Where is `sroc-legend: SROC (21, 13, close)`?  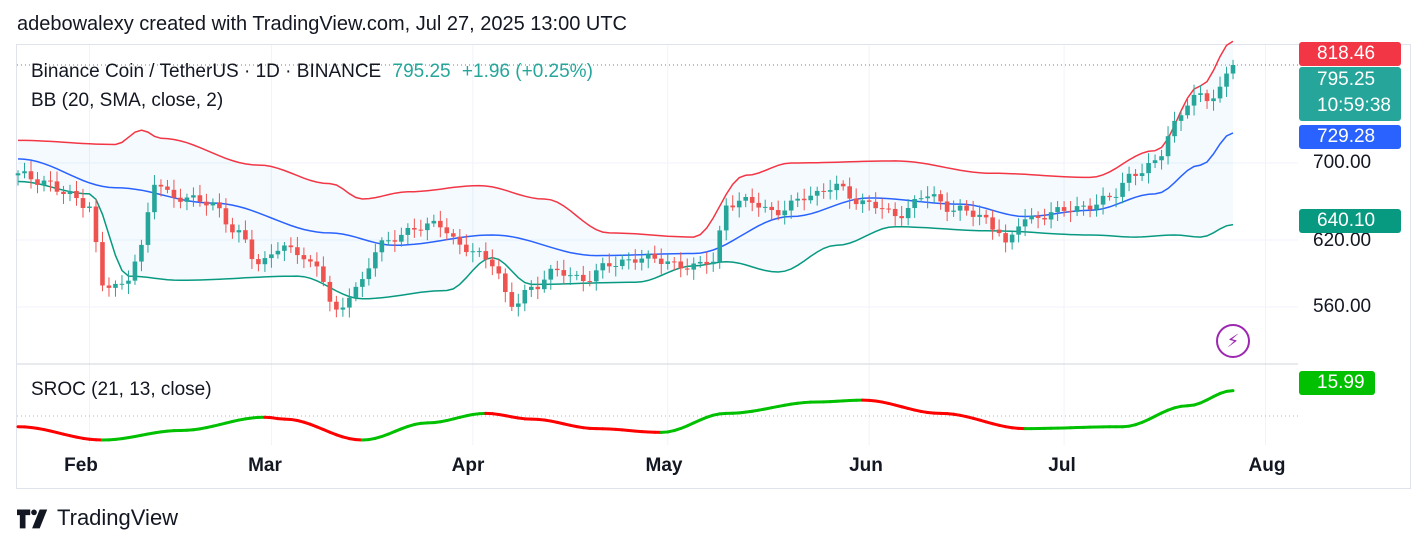
sroc-legend: SROC (21, 13, close) is located at coordinates (121, 390).